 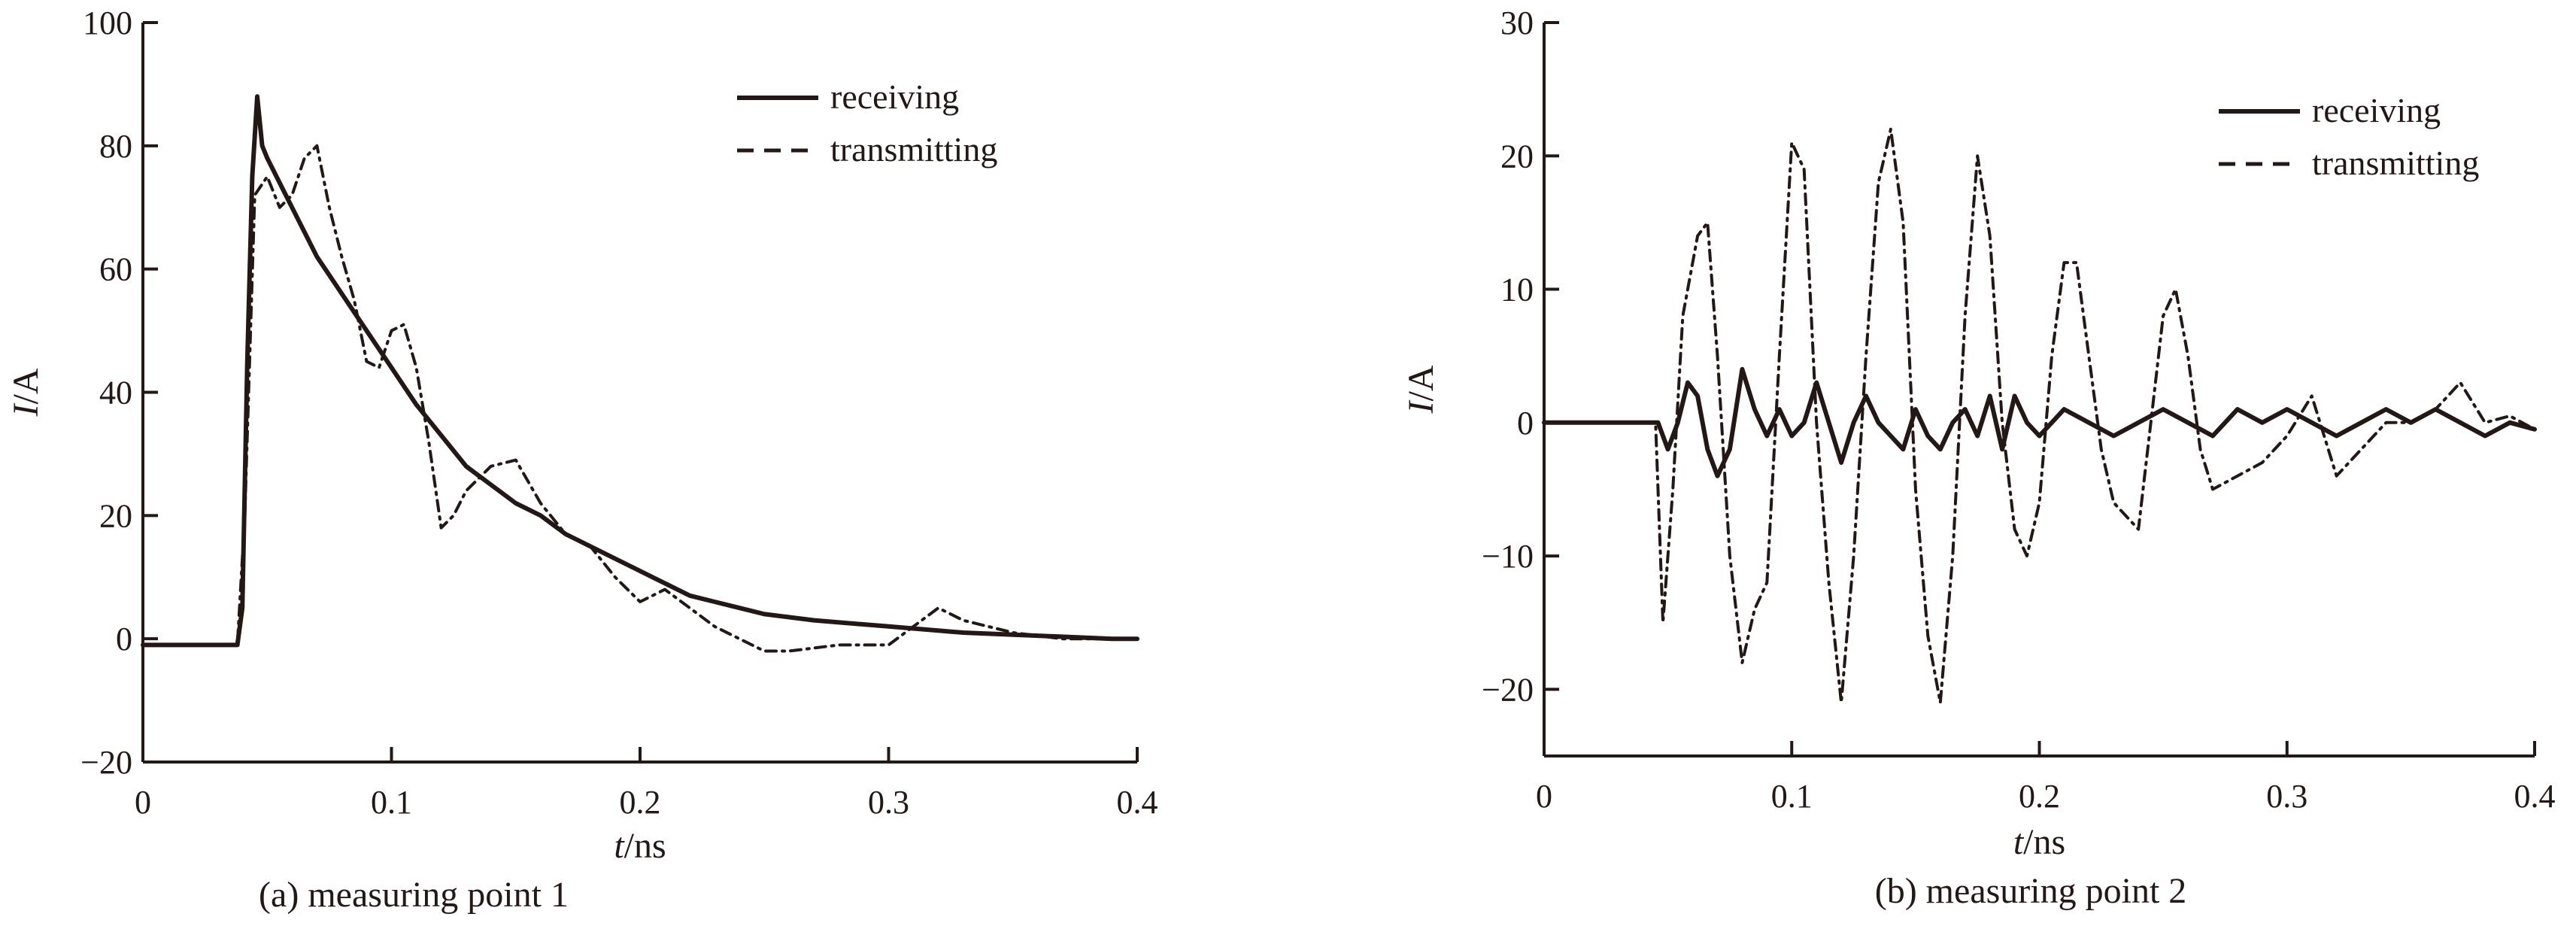 I want to click on chart-b-x-tick-label: 0.4, so click(x=2535, y=796).